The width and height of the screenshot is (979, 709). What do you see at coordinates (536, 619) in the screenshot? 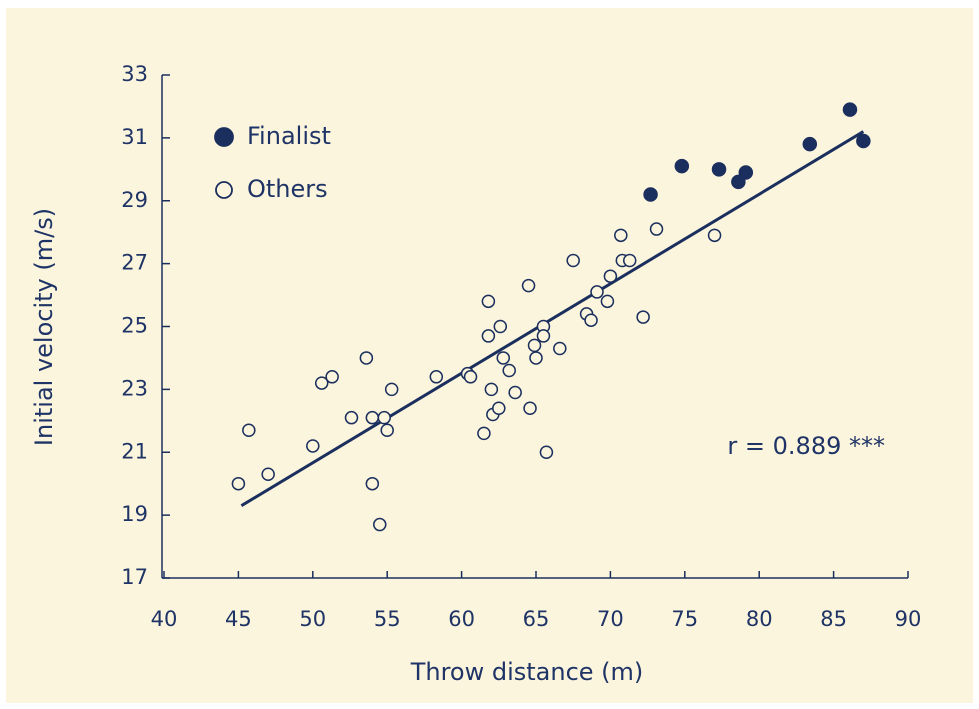
I see `x-tick-label: 65` at bounding box center [536, 619].